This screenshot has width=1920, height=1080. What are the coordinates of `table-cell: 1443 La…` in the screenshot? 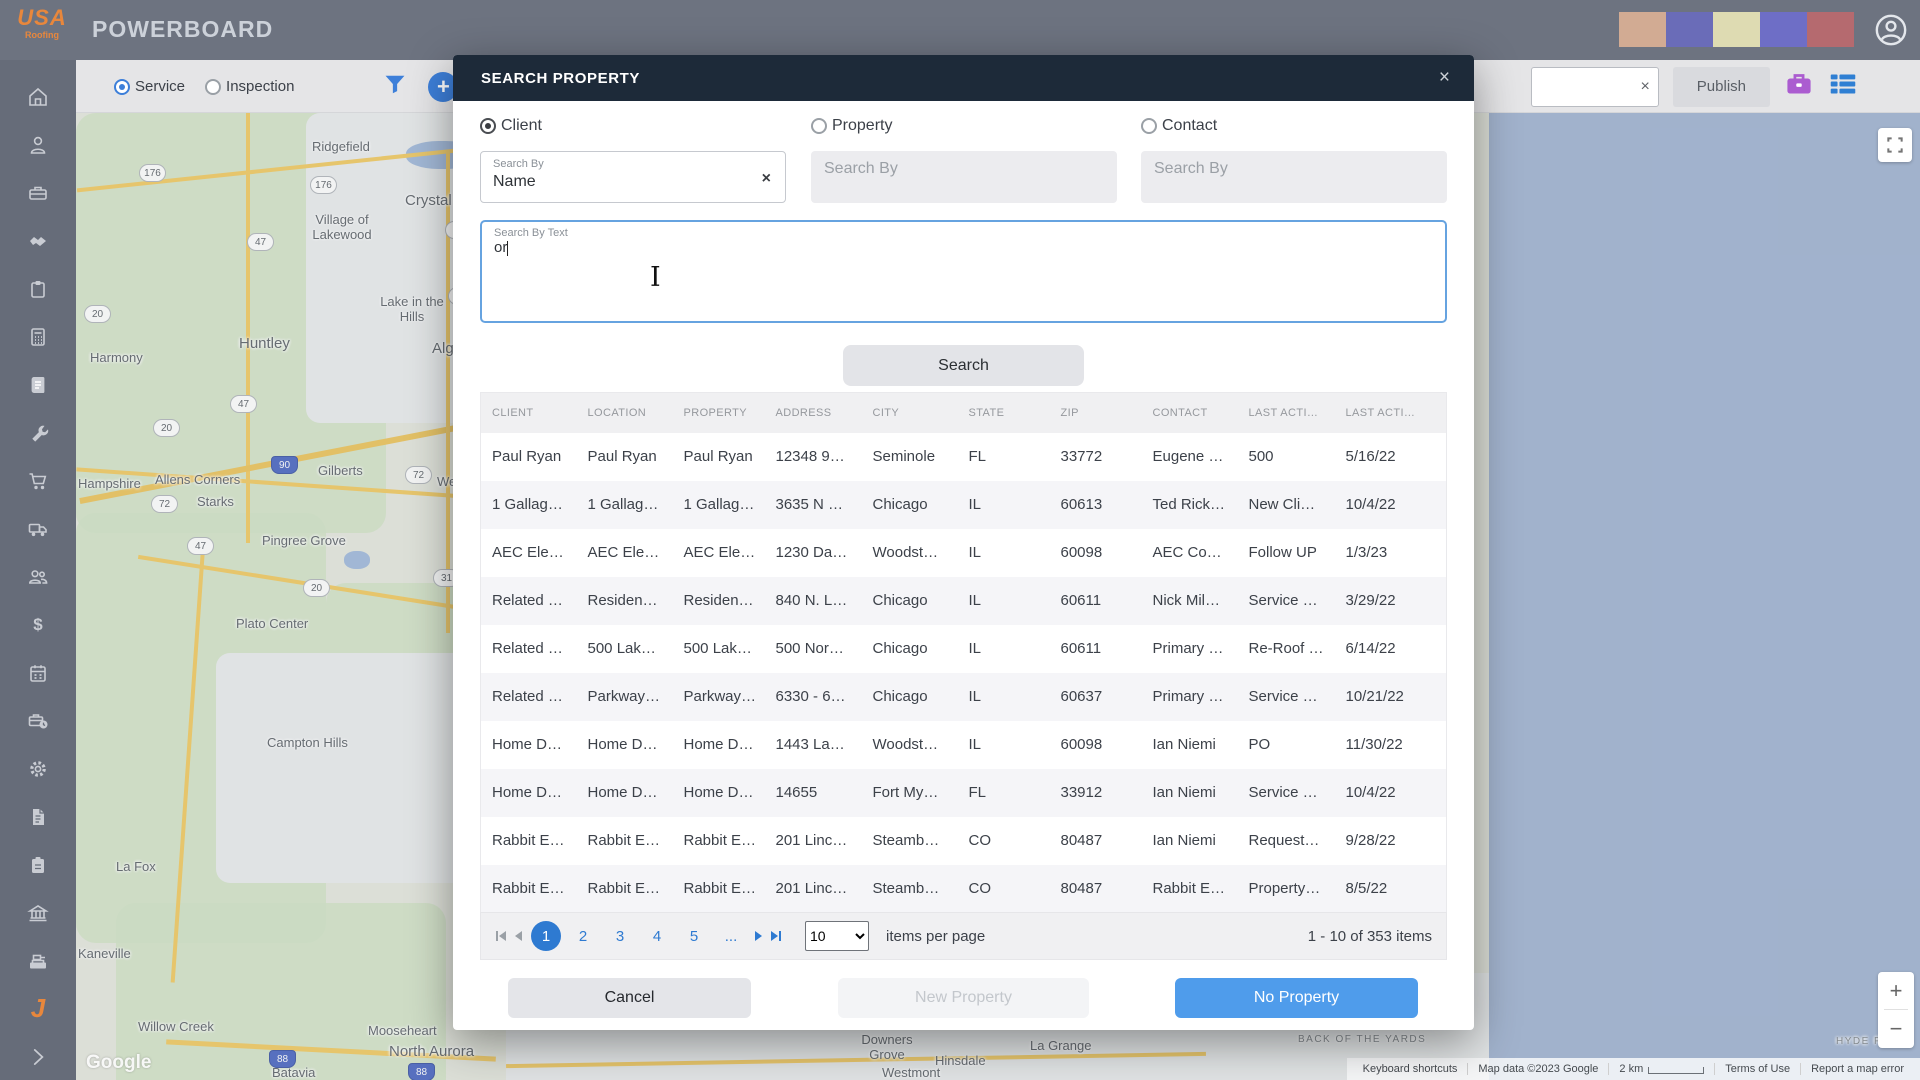 It's located at (813, 744).